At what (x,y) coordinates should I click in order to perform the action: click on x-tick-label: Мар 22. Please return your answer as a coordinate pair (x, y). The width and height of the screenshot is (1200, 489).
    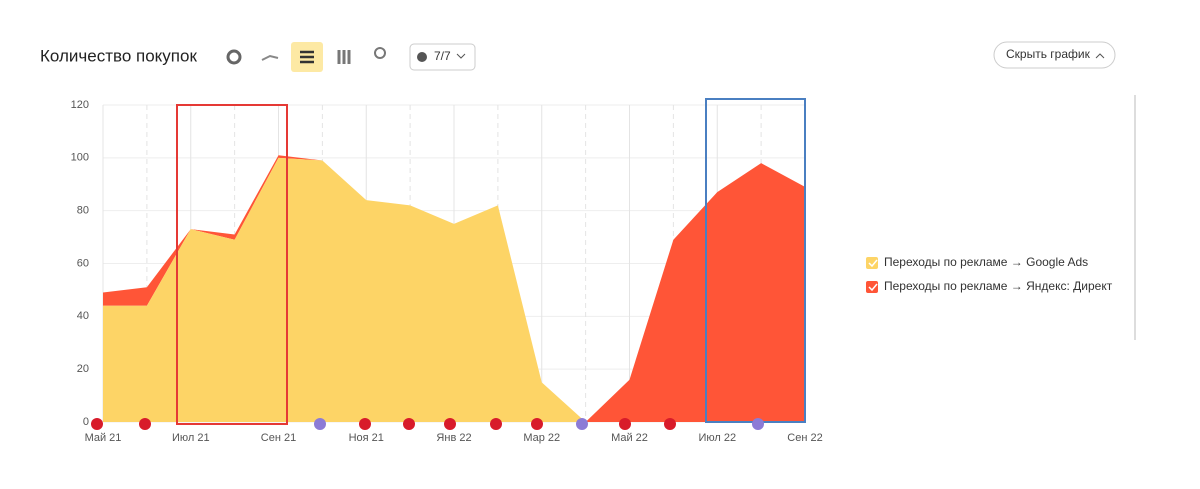
    Looking at the image, I should click on (541, 438).